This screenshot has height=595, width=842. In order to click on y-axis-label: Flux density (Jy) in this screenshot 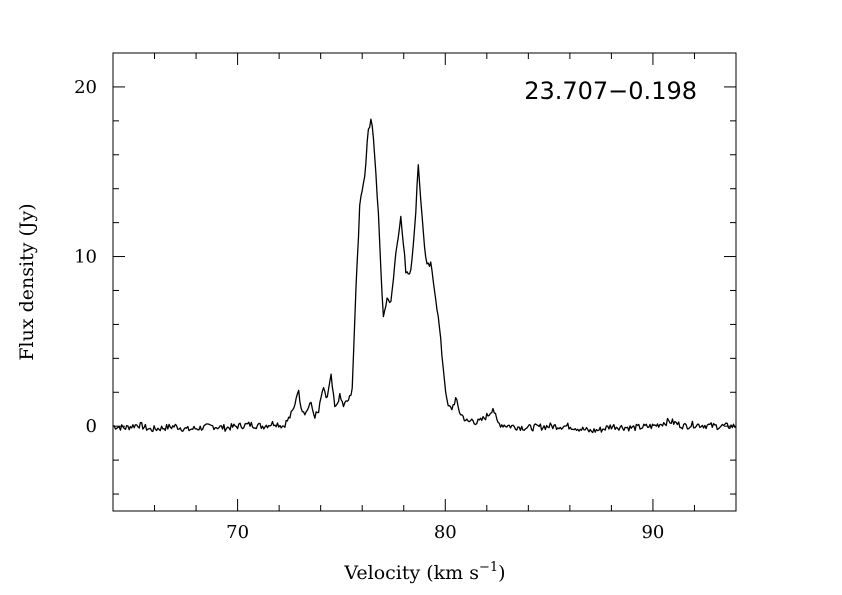, I will do `click(27, 281)`.